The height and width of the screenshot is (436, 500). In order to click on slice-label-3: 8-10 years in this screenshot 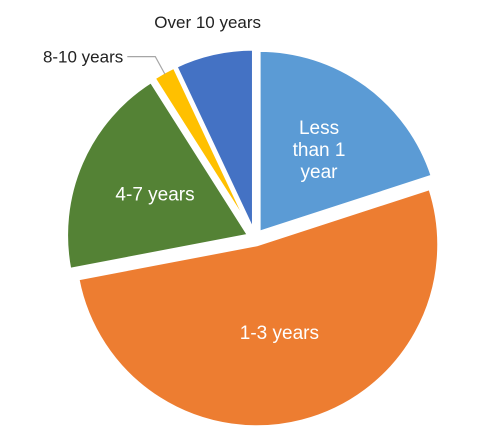, I will do `click(83, 57)`.